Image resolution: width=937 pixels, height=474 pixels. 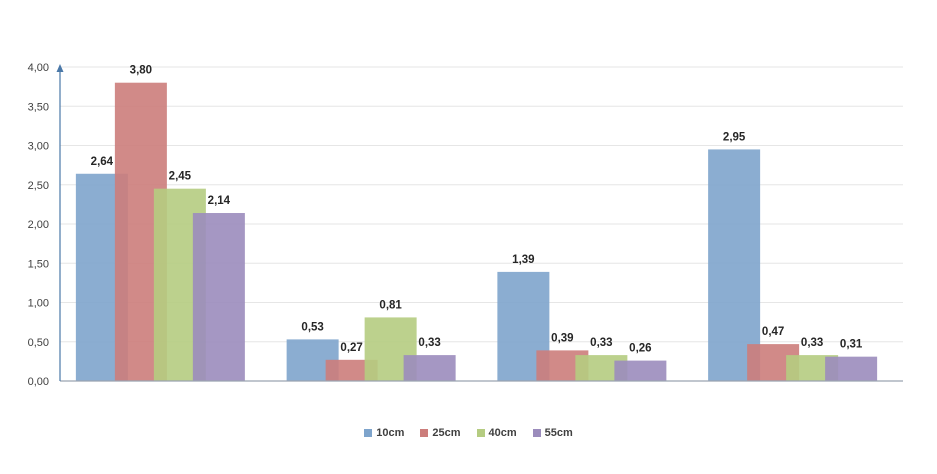 What do you see at coordinates (38, 147) in the screenshot?
I see `y-tick-label: 3,00` at bounding box center [38, 147].